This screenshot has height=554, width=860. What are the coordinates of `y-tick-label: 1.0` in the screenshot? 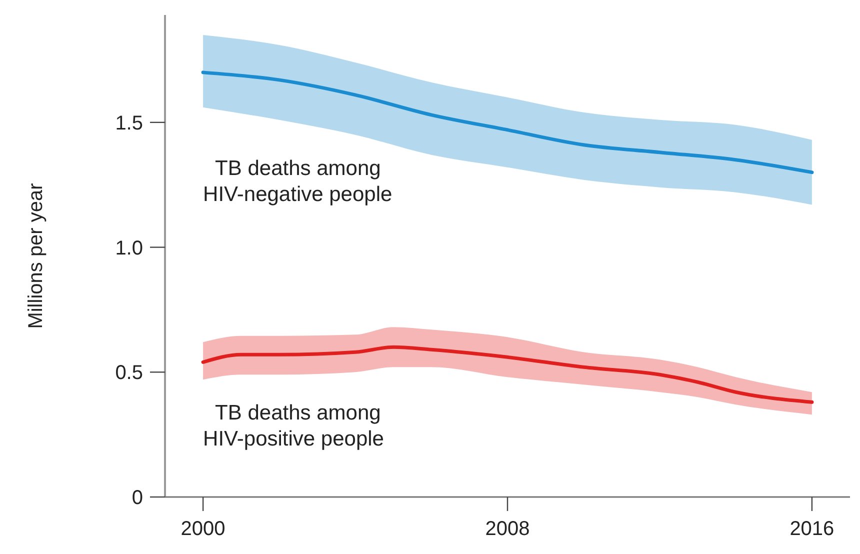 It's located at (129, 248).